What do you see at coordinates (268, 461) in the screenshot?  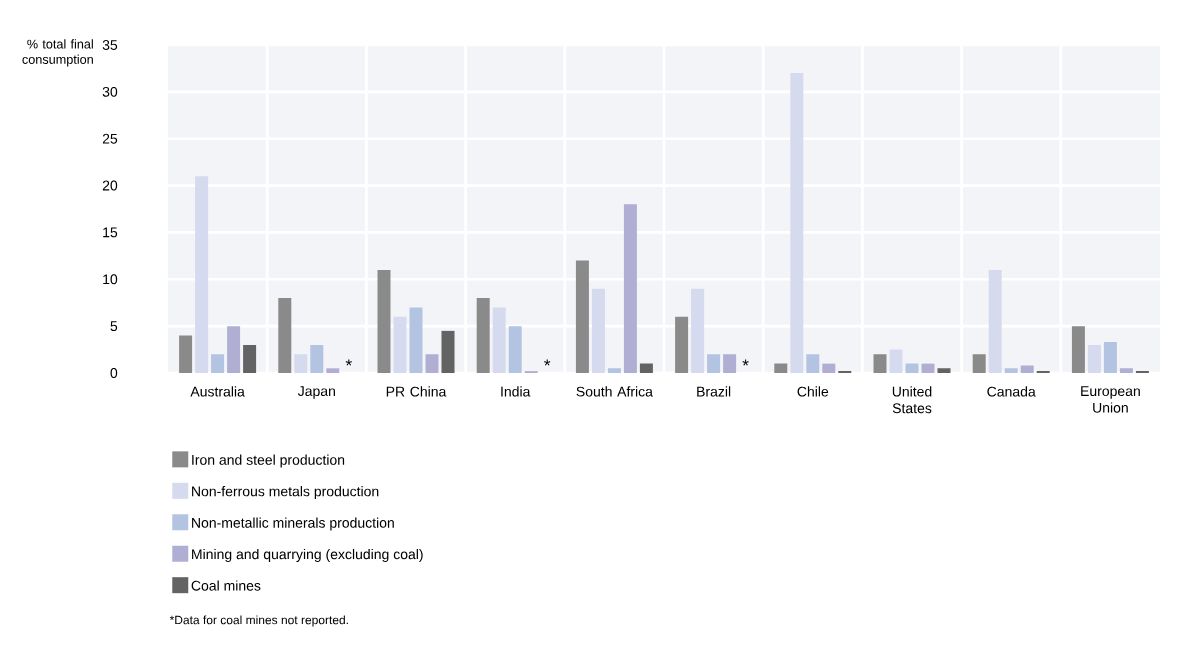 I see `legend-label: Iron and steel production` at bounding box center [268, 461].